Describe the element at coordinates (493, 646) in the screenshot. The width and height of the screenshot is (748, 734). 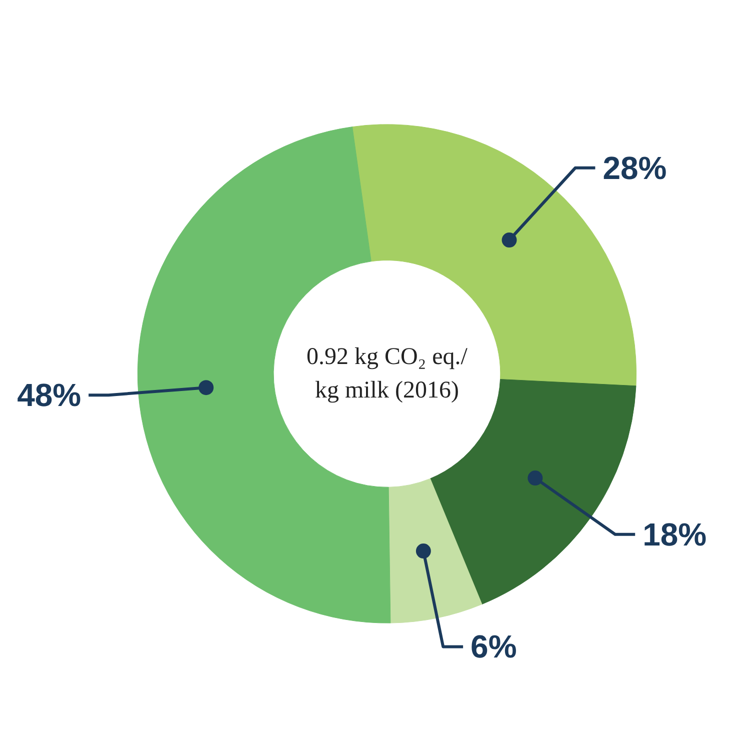
I see `data-label: 6%` at that location.